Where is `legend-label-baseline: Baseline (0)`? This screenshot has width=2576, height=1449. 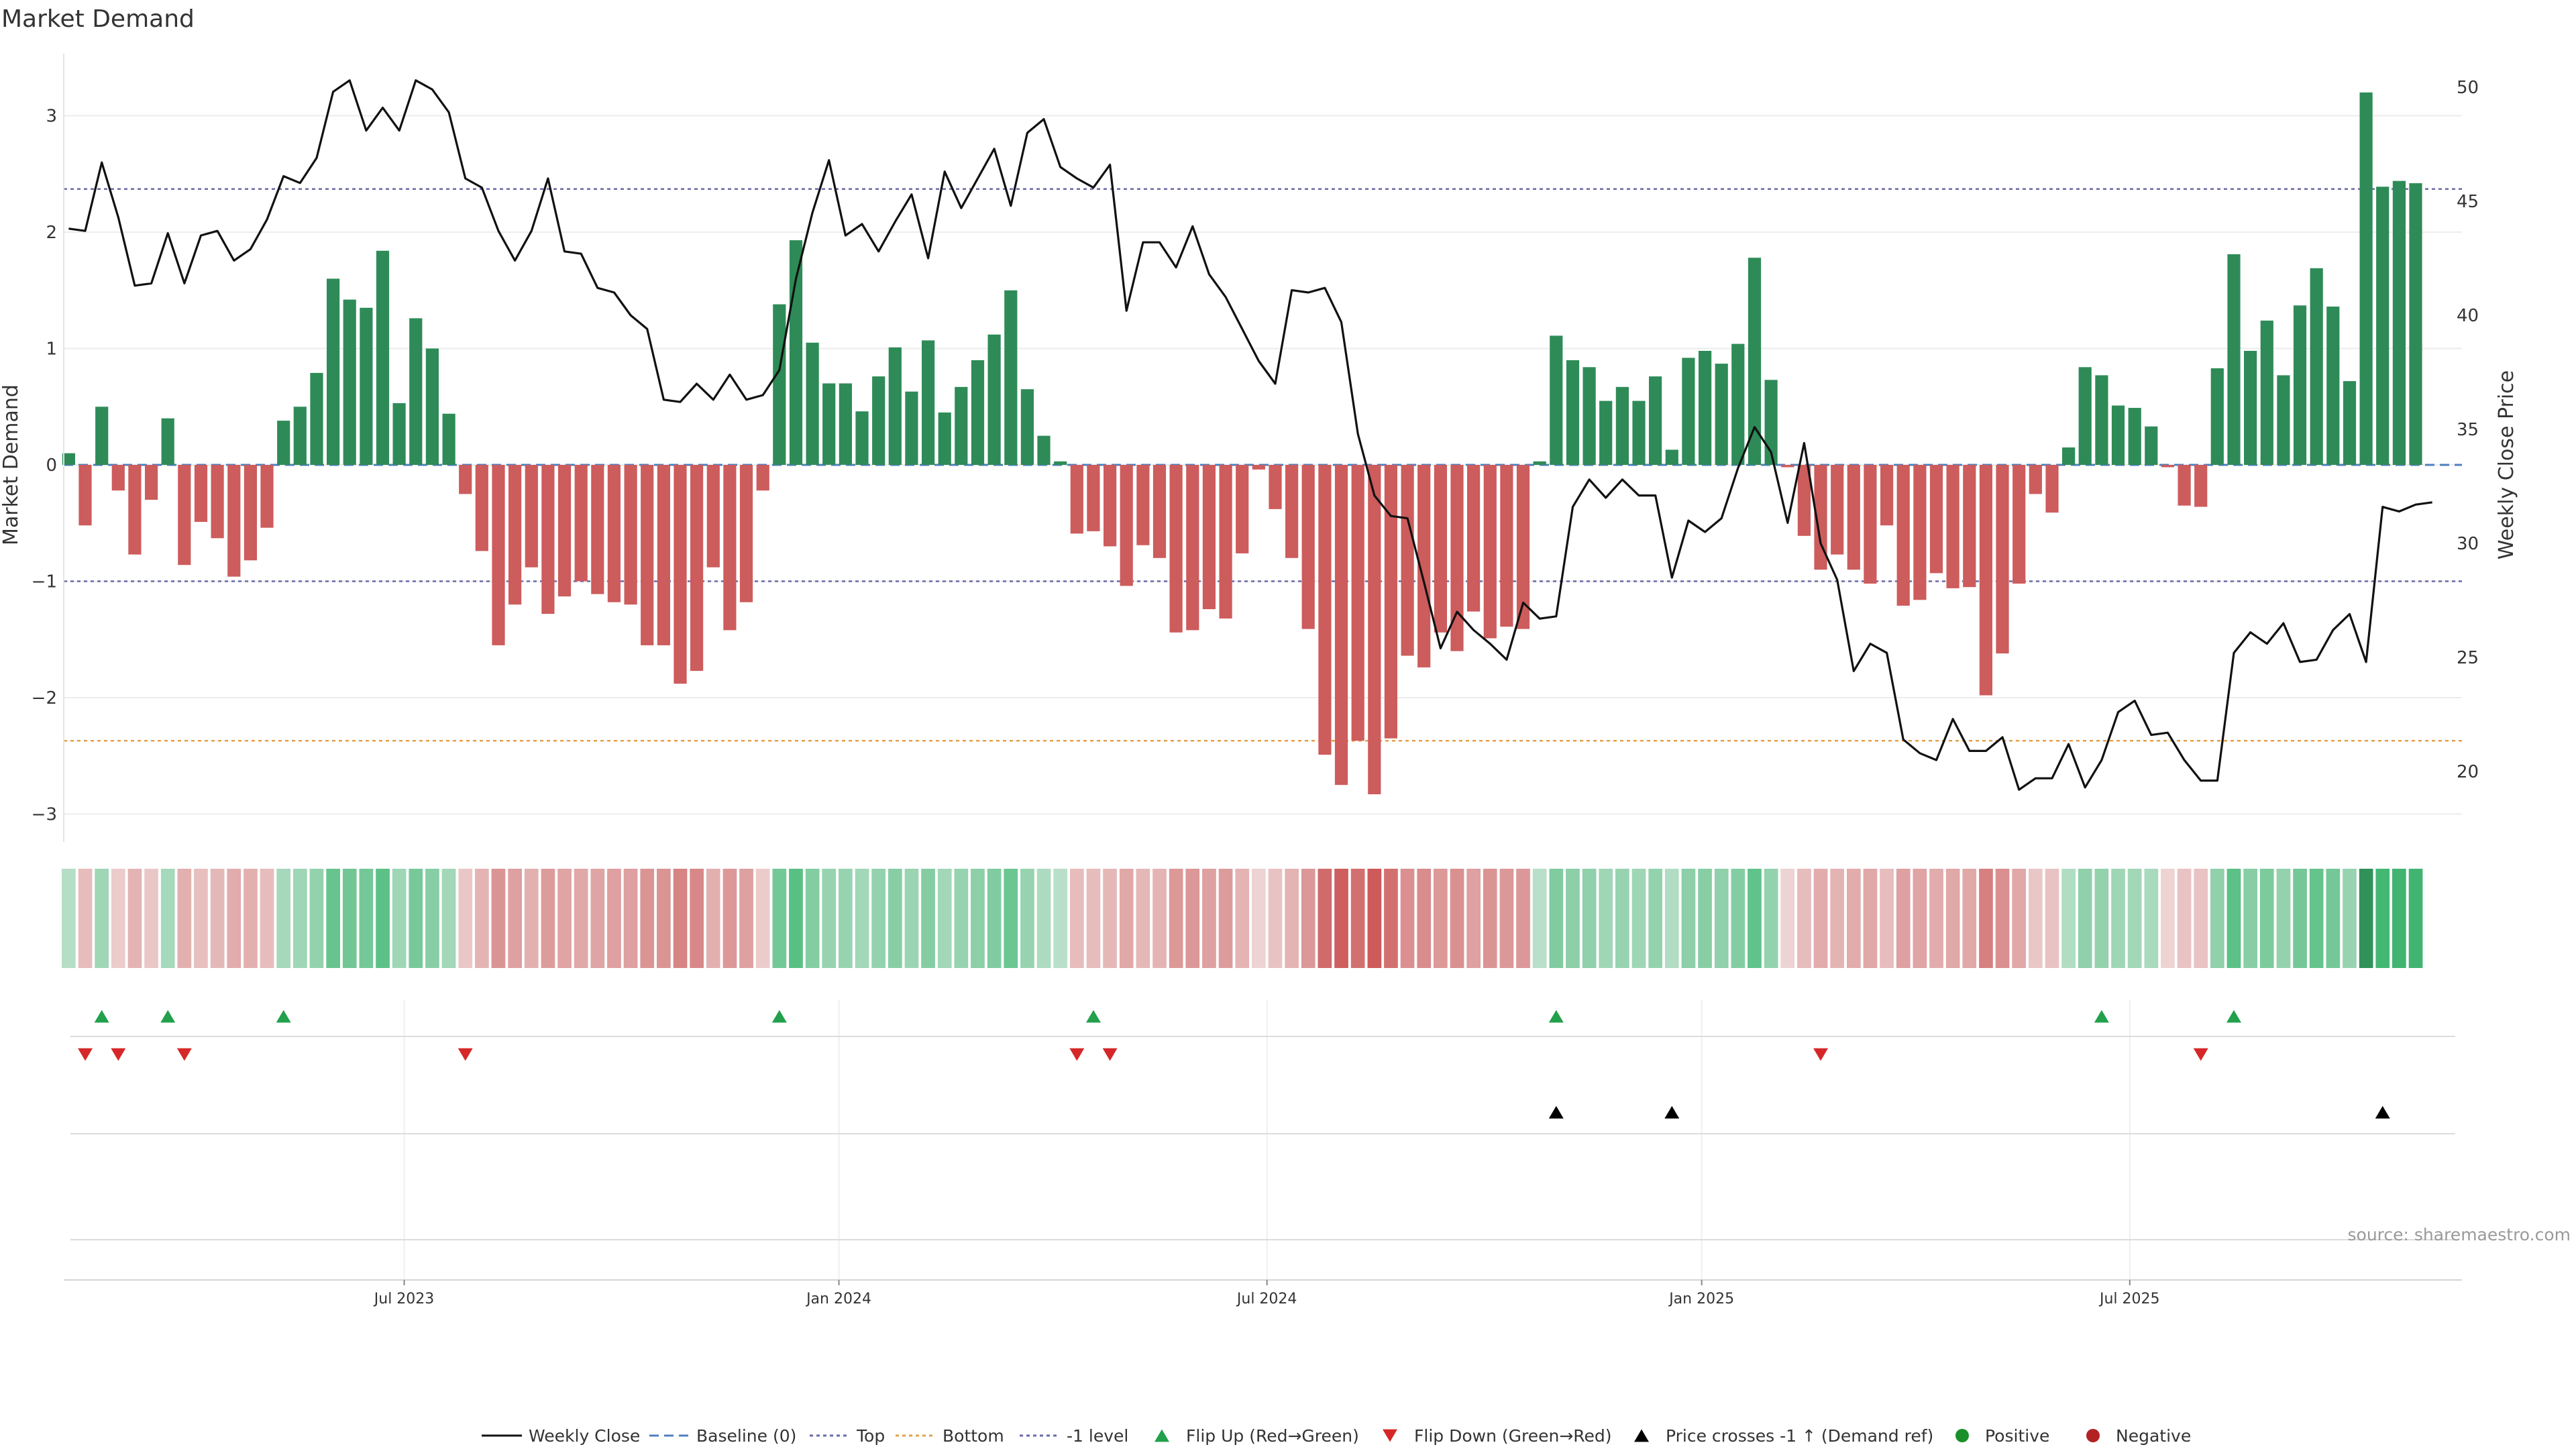
legend-label-baseline: Baseline (0) is located at coordinates (746, 1436).